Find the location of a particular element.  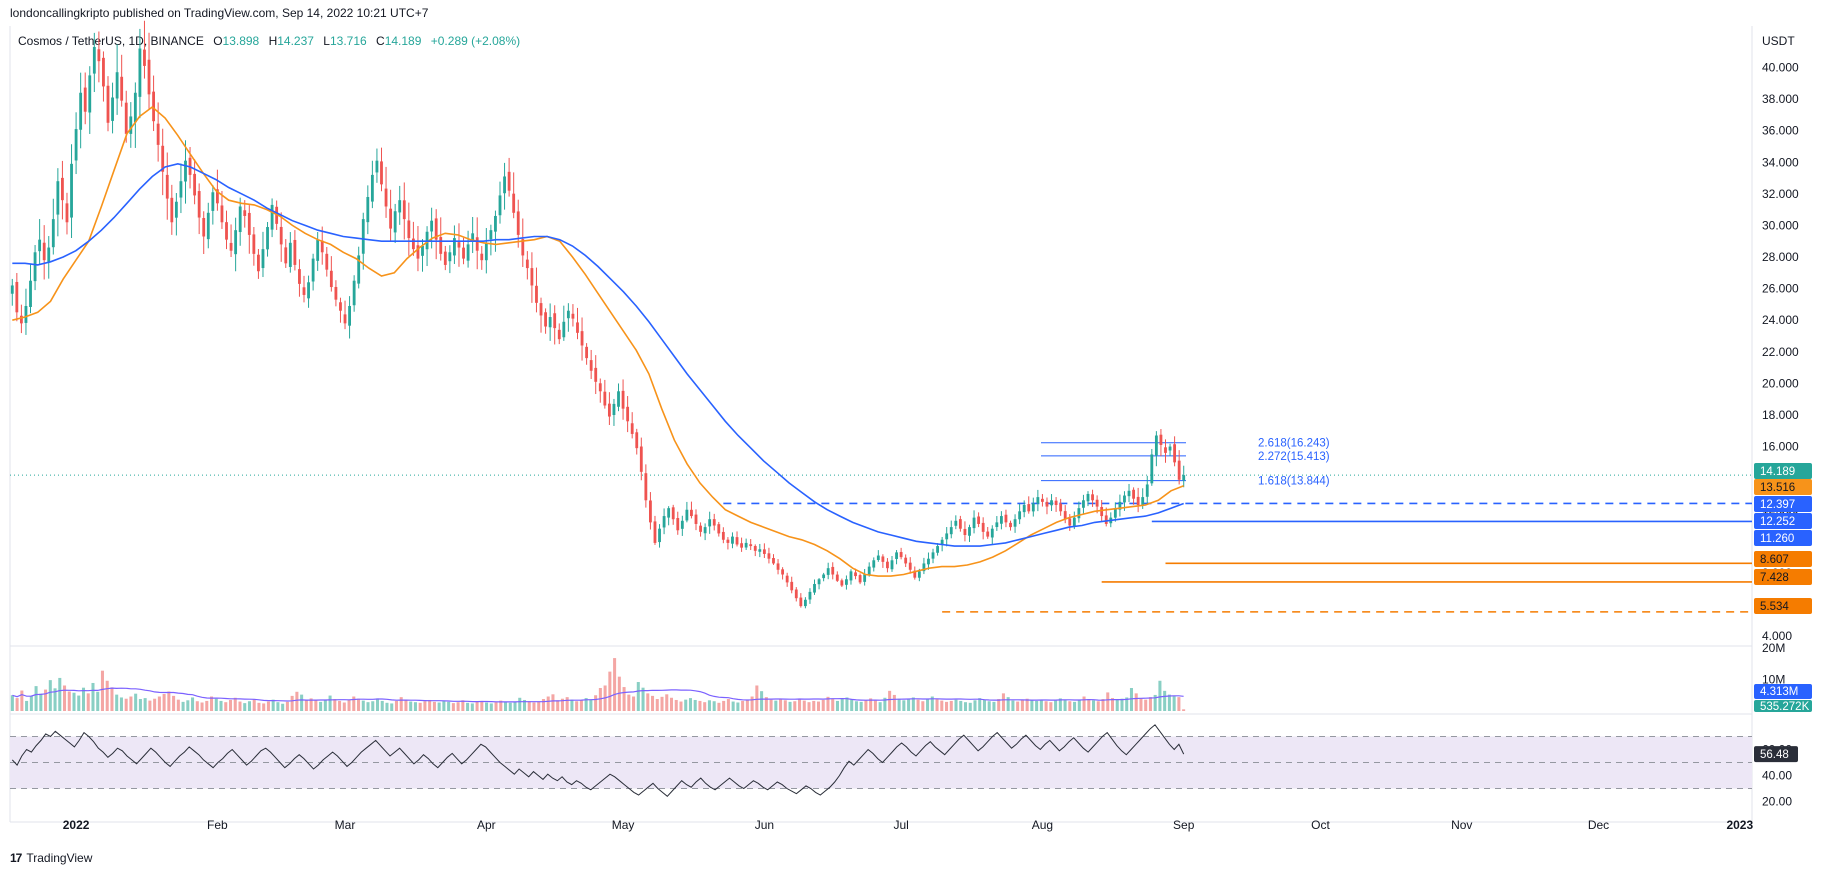

time-tick-label: Dec is located at coordinates (1598, 825).